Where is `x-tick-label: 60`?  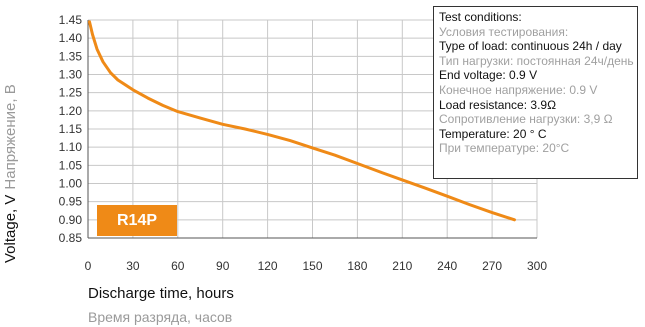 x-tick-label: 60 is located at coordinates (178, 266).